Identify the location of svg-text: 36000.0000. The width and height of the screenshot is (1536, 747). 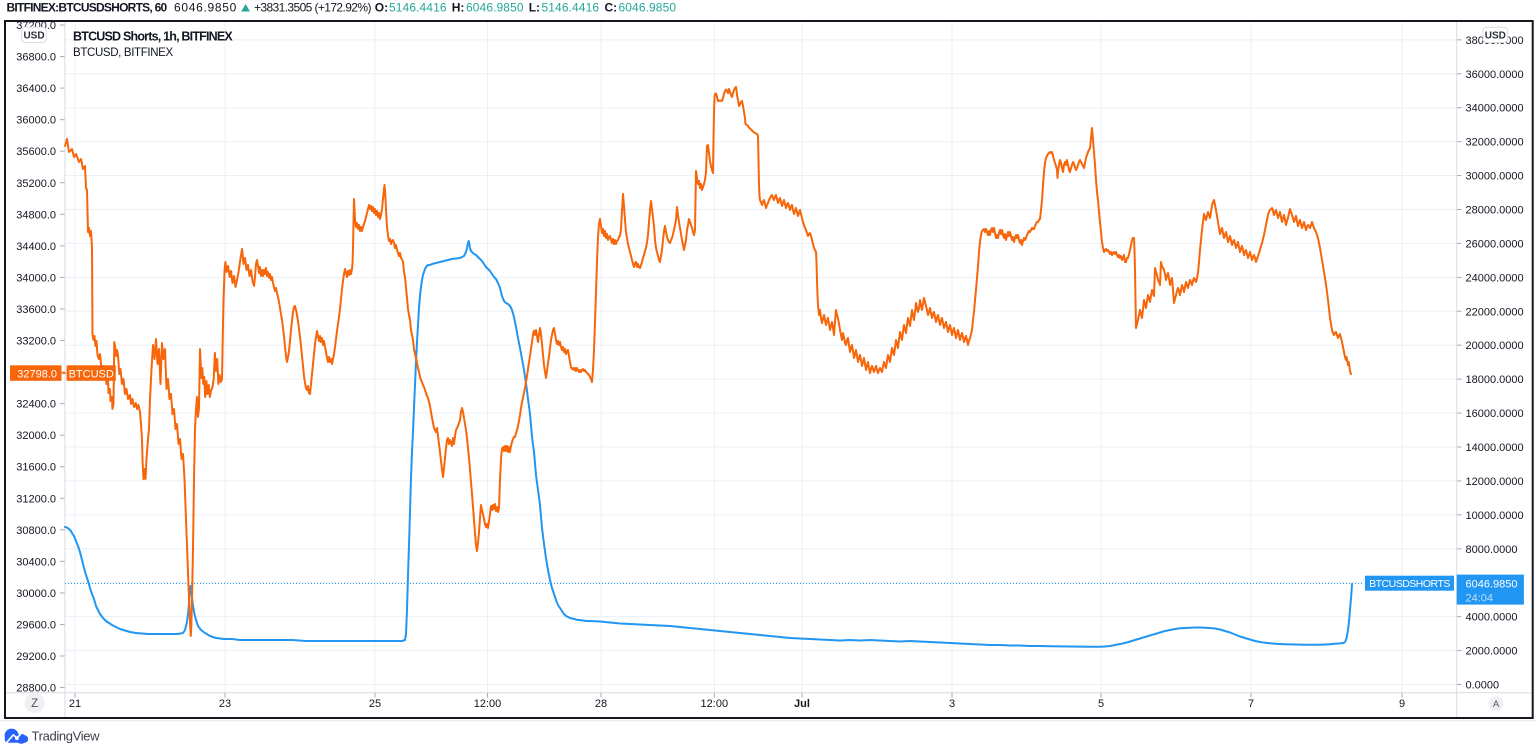
(1495, 75).